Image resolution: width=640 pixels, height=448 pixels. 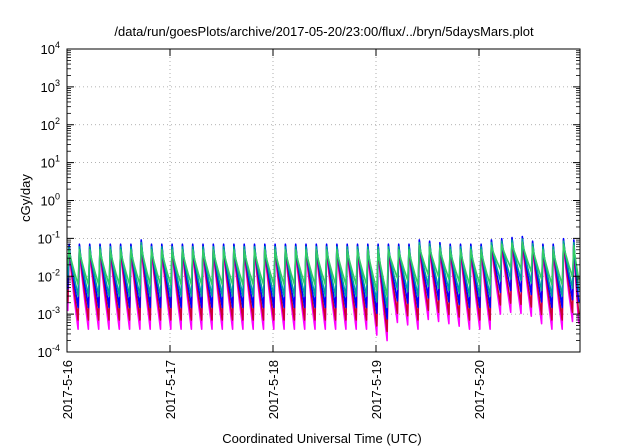 What do you see at coordinates (376, 389) in the screenshot?
I see `x-tick-label: 2017-5-19` at bounding box center [376, 389].